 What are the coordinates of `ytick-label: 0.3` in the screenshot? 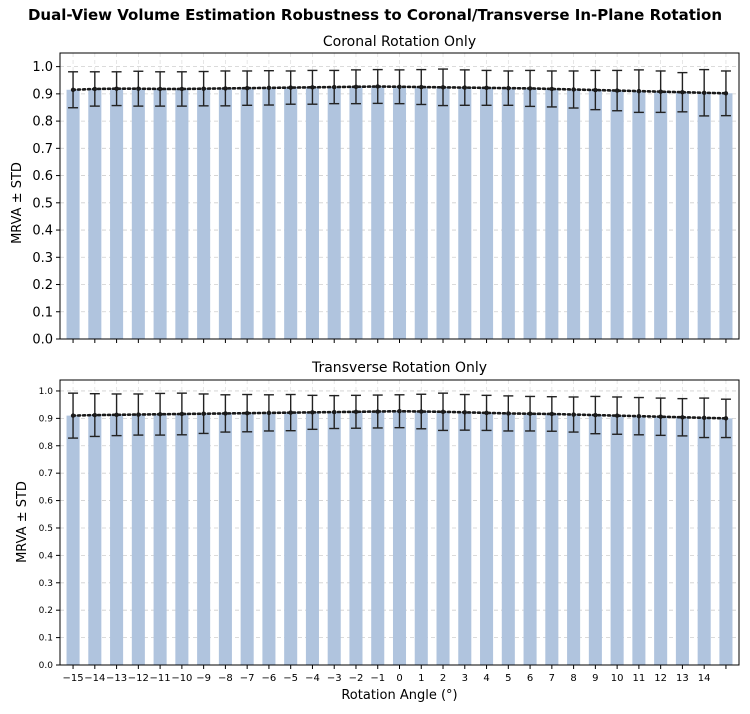 It's located at (42, 258).